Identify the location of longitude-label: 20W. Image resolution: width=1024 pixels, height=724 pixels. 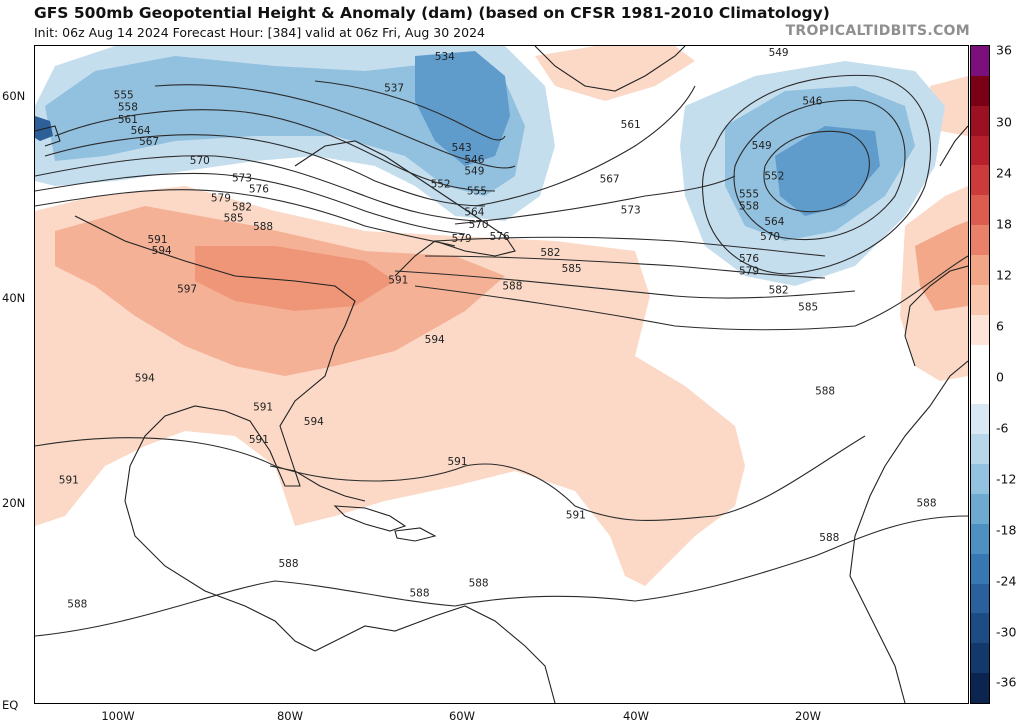
(808, 716).